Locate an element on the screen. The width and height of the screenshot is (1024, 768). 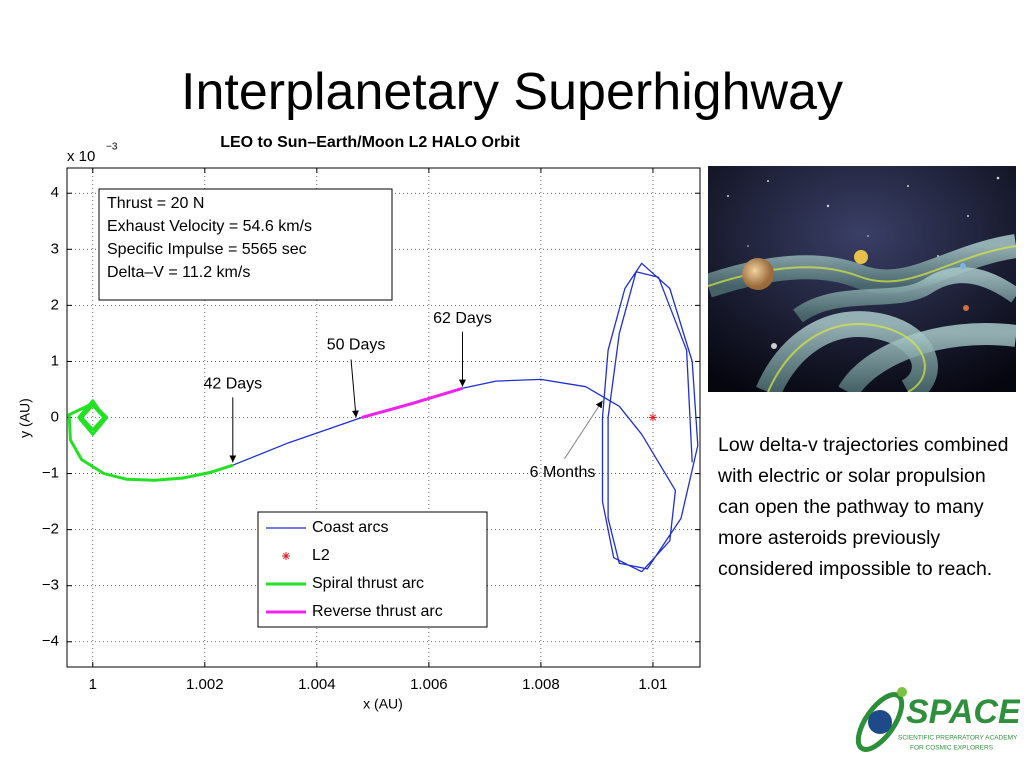
x-tick-label: 1 is located at coordinates (93, 684).